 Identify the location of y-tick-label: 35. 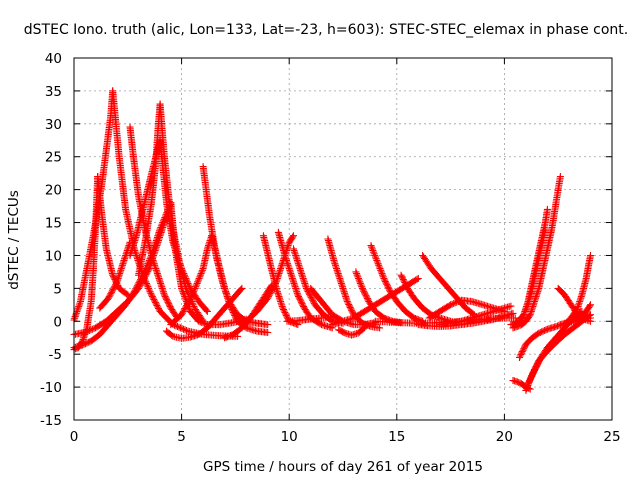
(53, 92).